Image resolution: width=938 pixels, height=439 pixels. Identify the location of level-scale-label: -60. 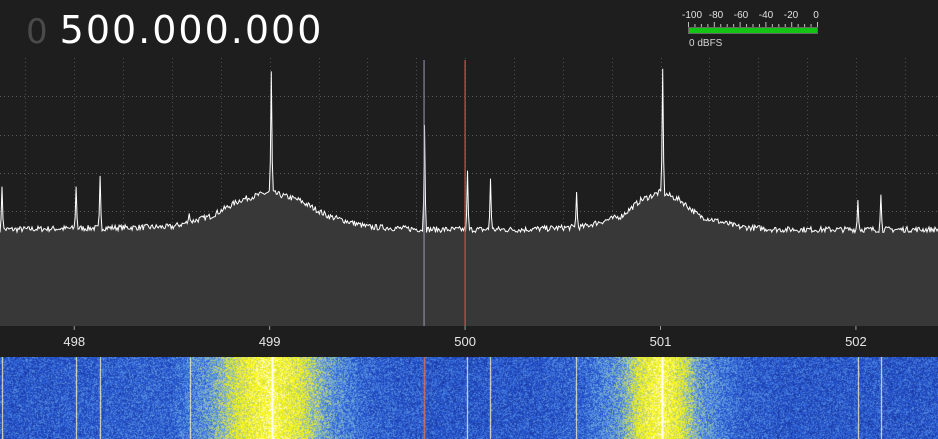
(741, 15).